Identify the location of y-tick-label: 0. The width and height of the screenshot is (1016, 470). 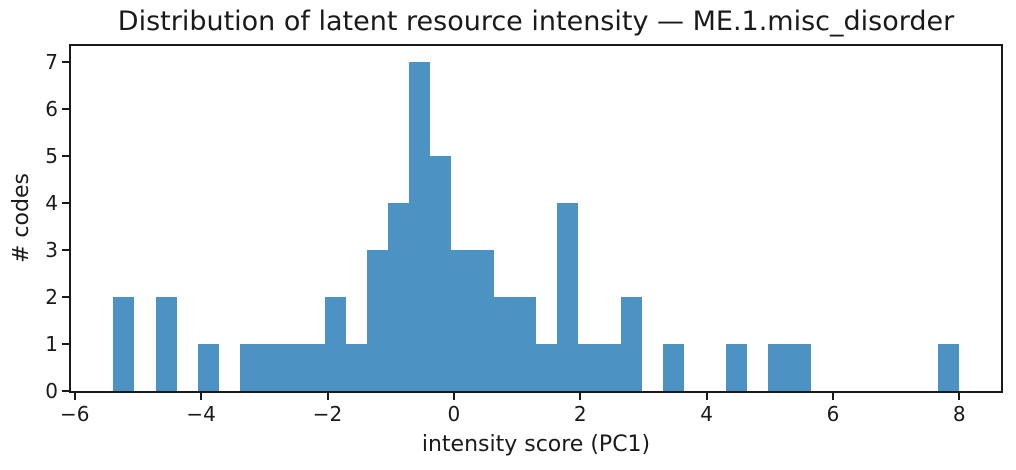
(51, 391).